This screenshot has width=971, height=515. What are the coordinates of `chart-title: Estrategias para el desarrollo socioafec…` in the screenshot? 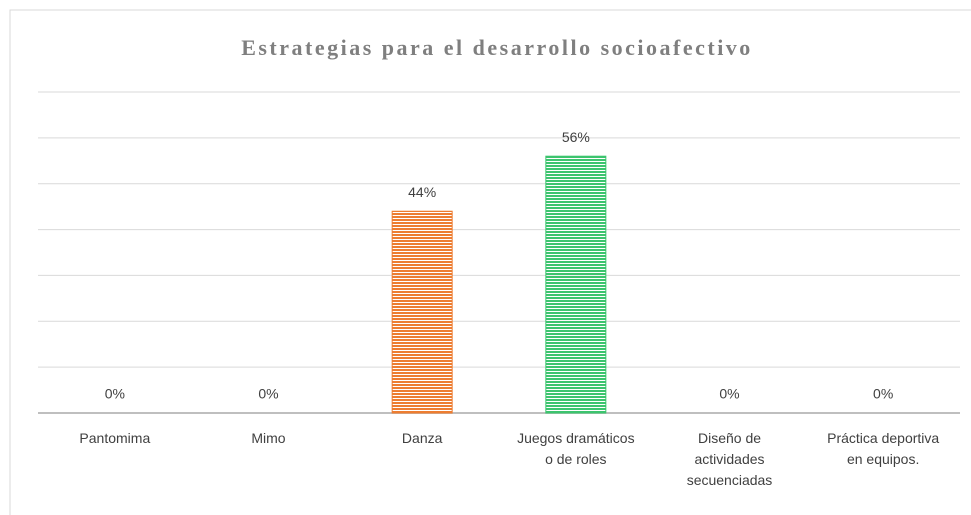 It's located at (497, 47).